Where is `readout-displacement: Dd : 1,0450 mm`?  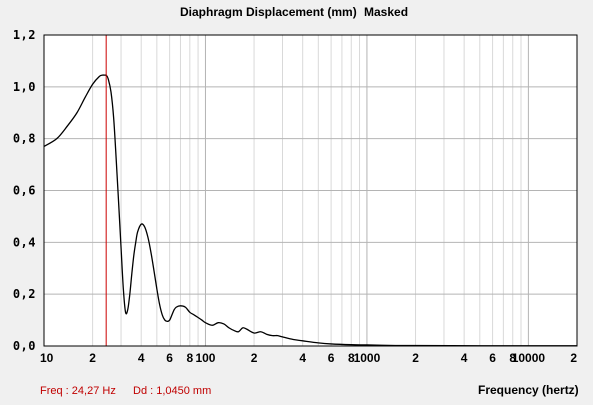
readout-displacement: Dd : 1,0450 mm is located at coordinates (172, 391).